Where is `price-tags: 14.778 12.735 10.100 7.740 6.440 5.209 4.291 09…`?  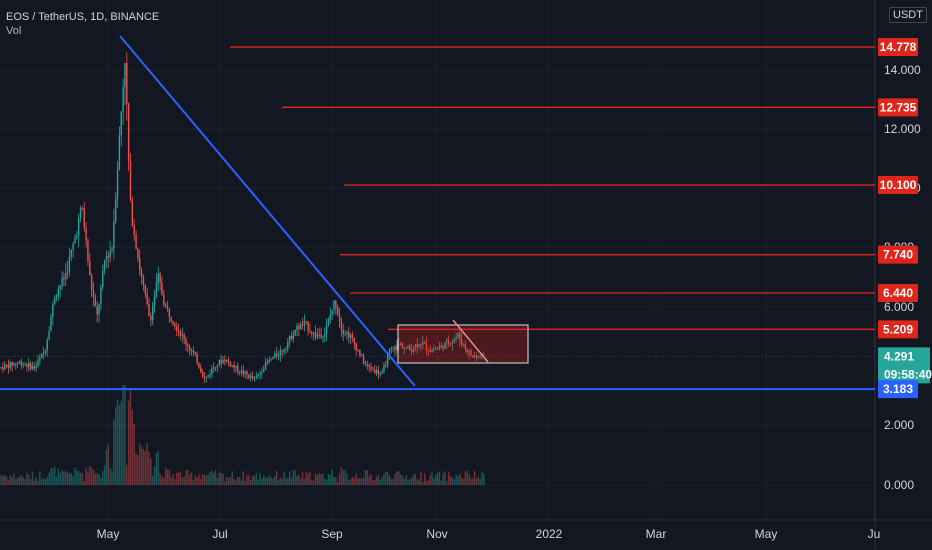
price-tags: 14.778 12.735 10.100 7.740 6.440 5.209 4.291 09… is located at coordinates (905, 218).